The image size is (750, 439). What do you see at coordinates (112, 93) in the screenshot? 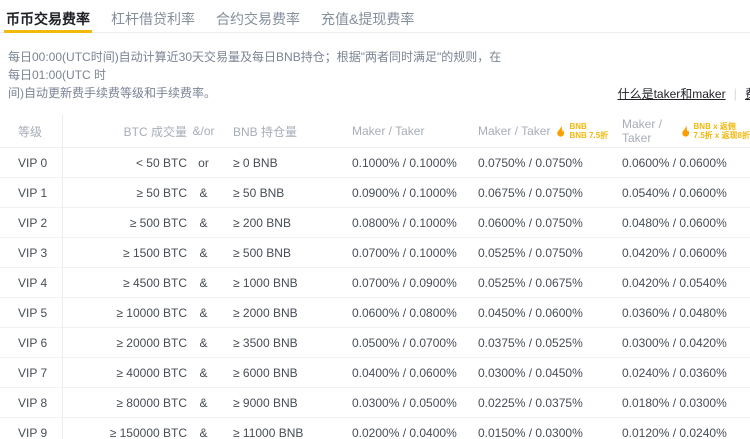
I see `fee-description-line2: 间)自动更新费手续费等级和手续费率。` at bounding box center [112, 93].